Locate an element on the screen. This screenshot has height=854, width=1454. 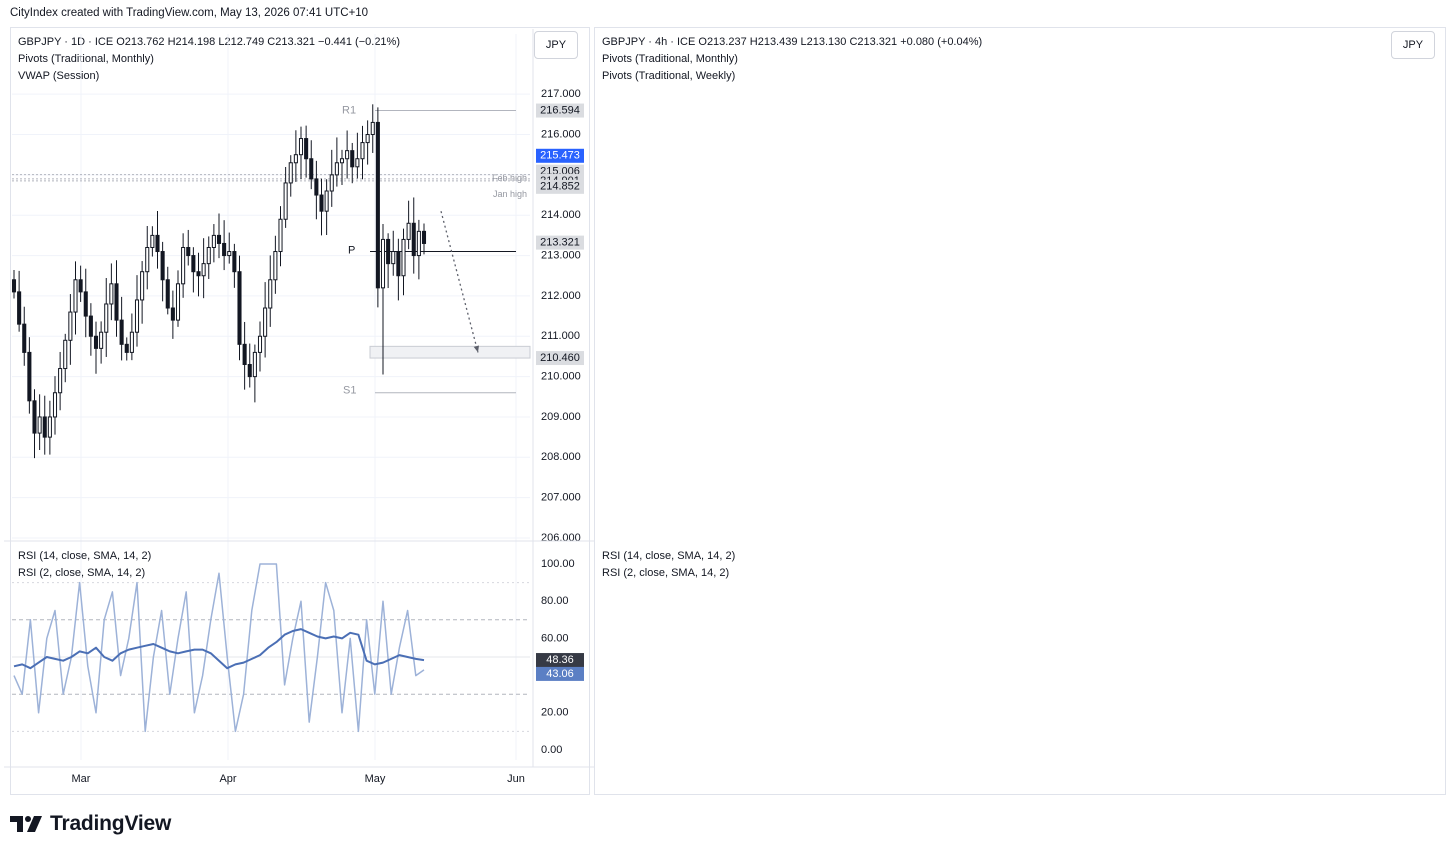
right-indicator-monthly: Pivots (Traditional, Monthly) is located at coordinates (670, 59).